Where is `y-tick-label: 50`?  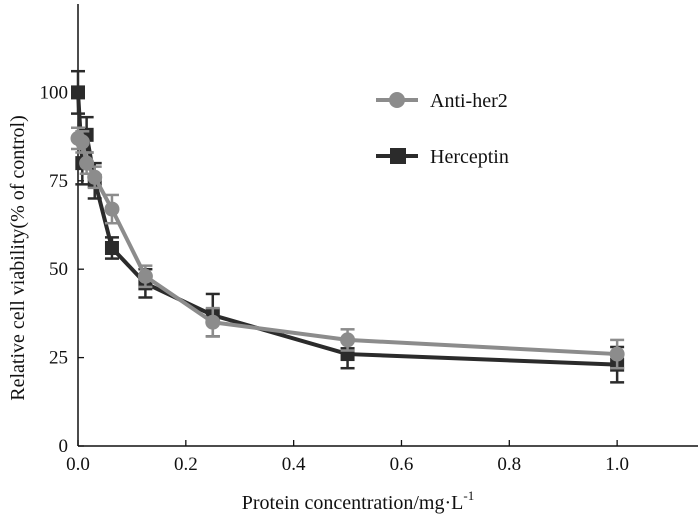 y-tick-label: 50 is located at coordinates (58, 269).